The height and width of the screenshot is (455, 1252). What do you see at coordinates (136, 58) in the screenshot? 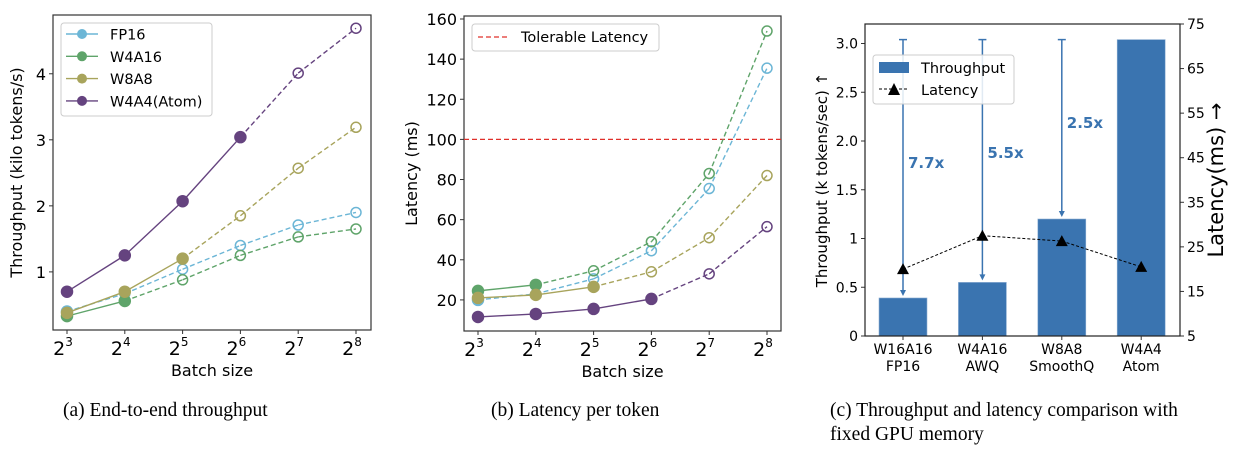
I see `legend-label: W4A16` at bounding box center [136, 58].